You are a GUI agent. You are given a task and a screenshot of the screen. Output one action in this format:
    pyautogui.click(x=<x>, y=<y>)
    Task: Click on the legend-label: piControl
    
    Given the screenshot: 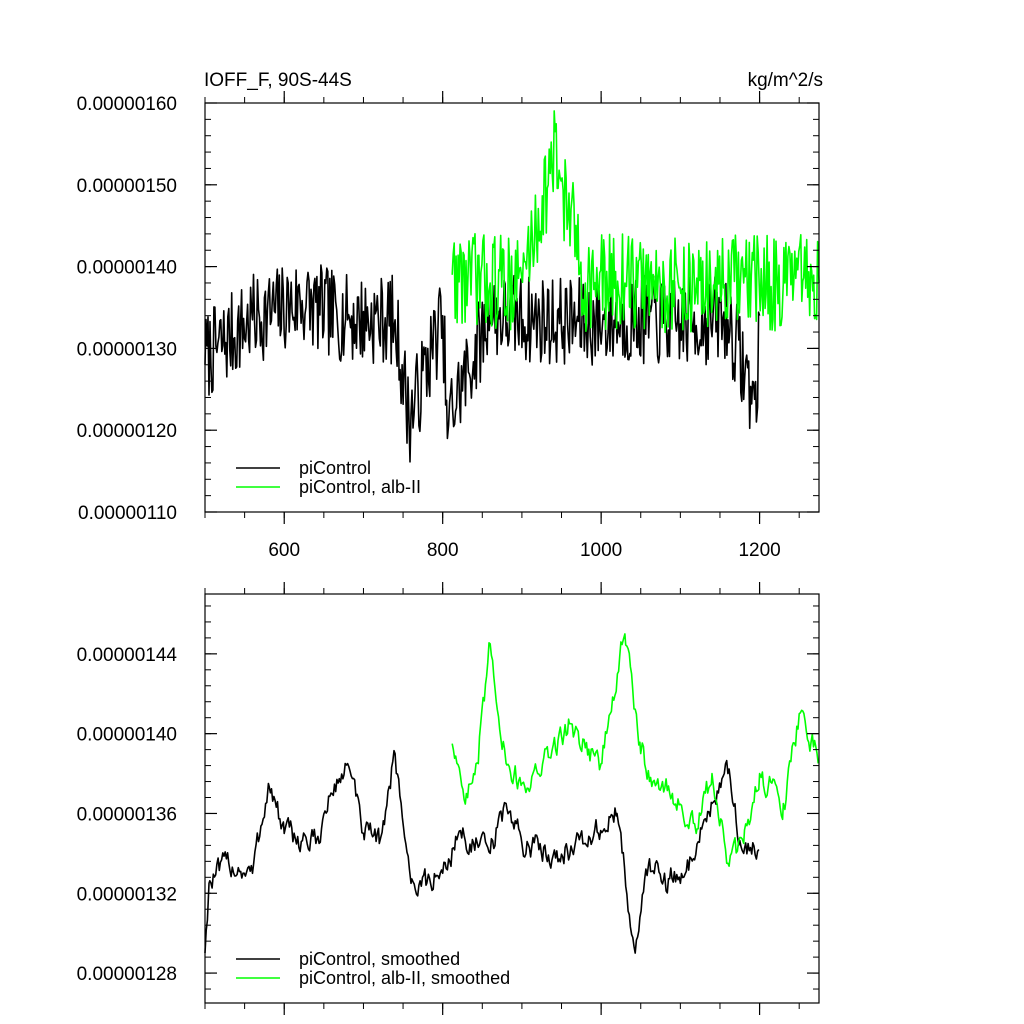 What is the action you would take?
    pyautogui.click(x=335, y=468)
    